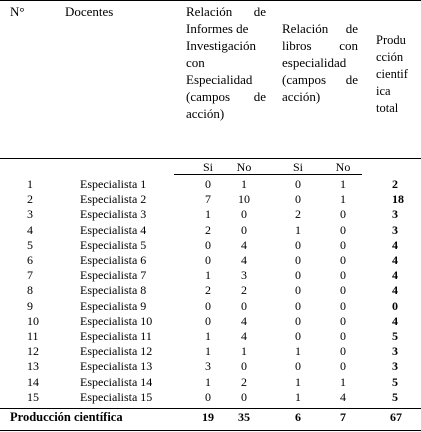 This screenshot has height=432, width=421. I want to click on row-informes-no: 2, so click(244, 381).